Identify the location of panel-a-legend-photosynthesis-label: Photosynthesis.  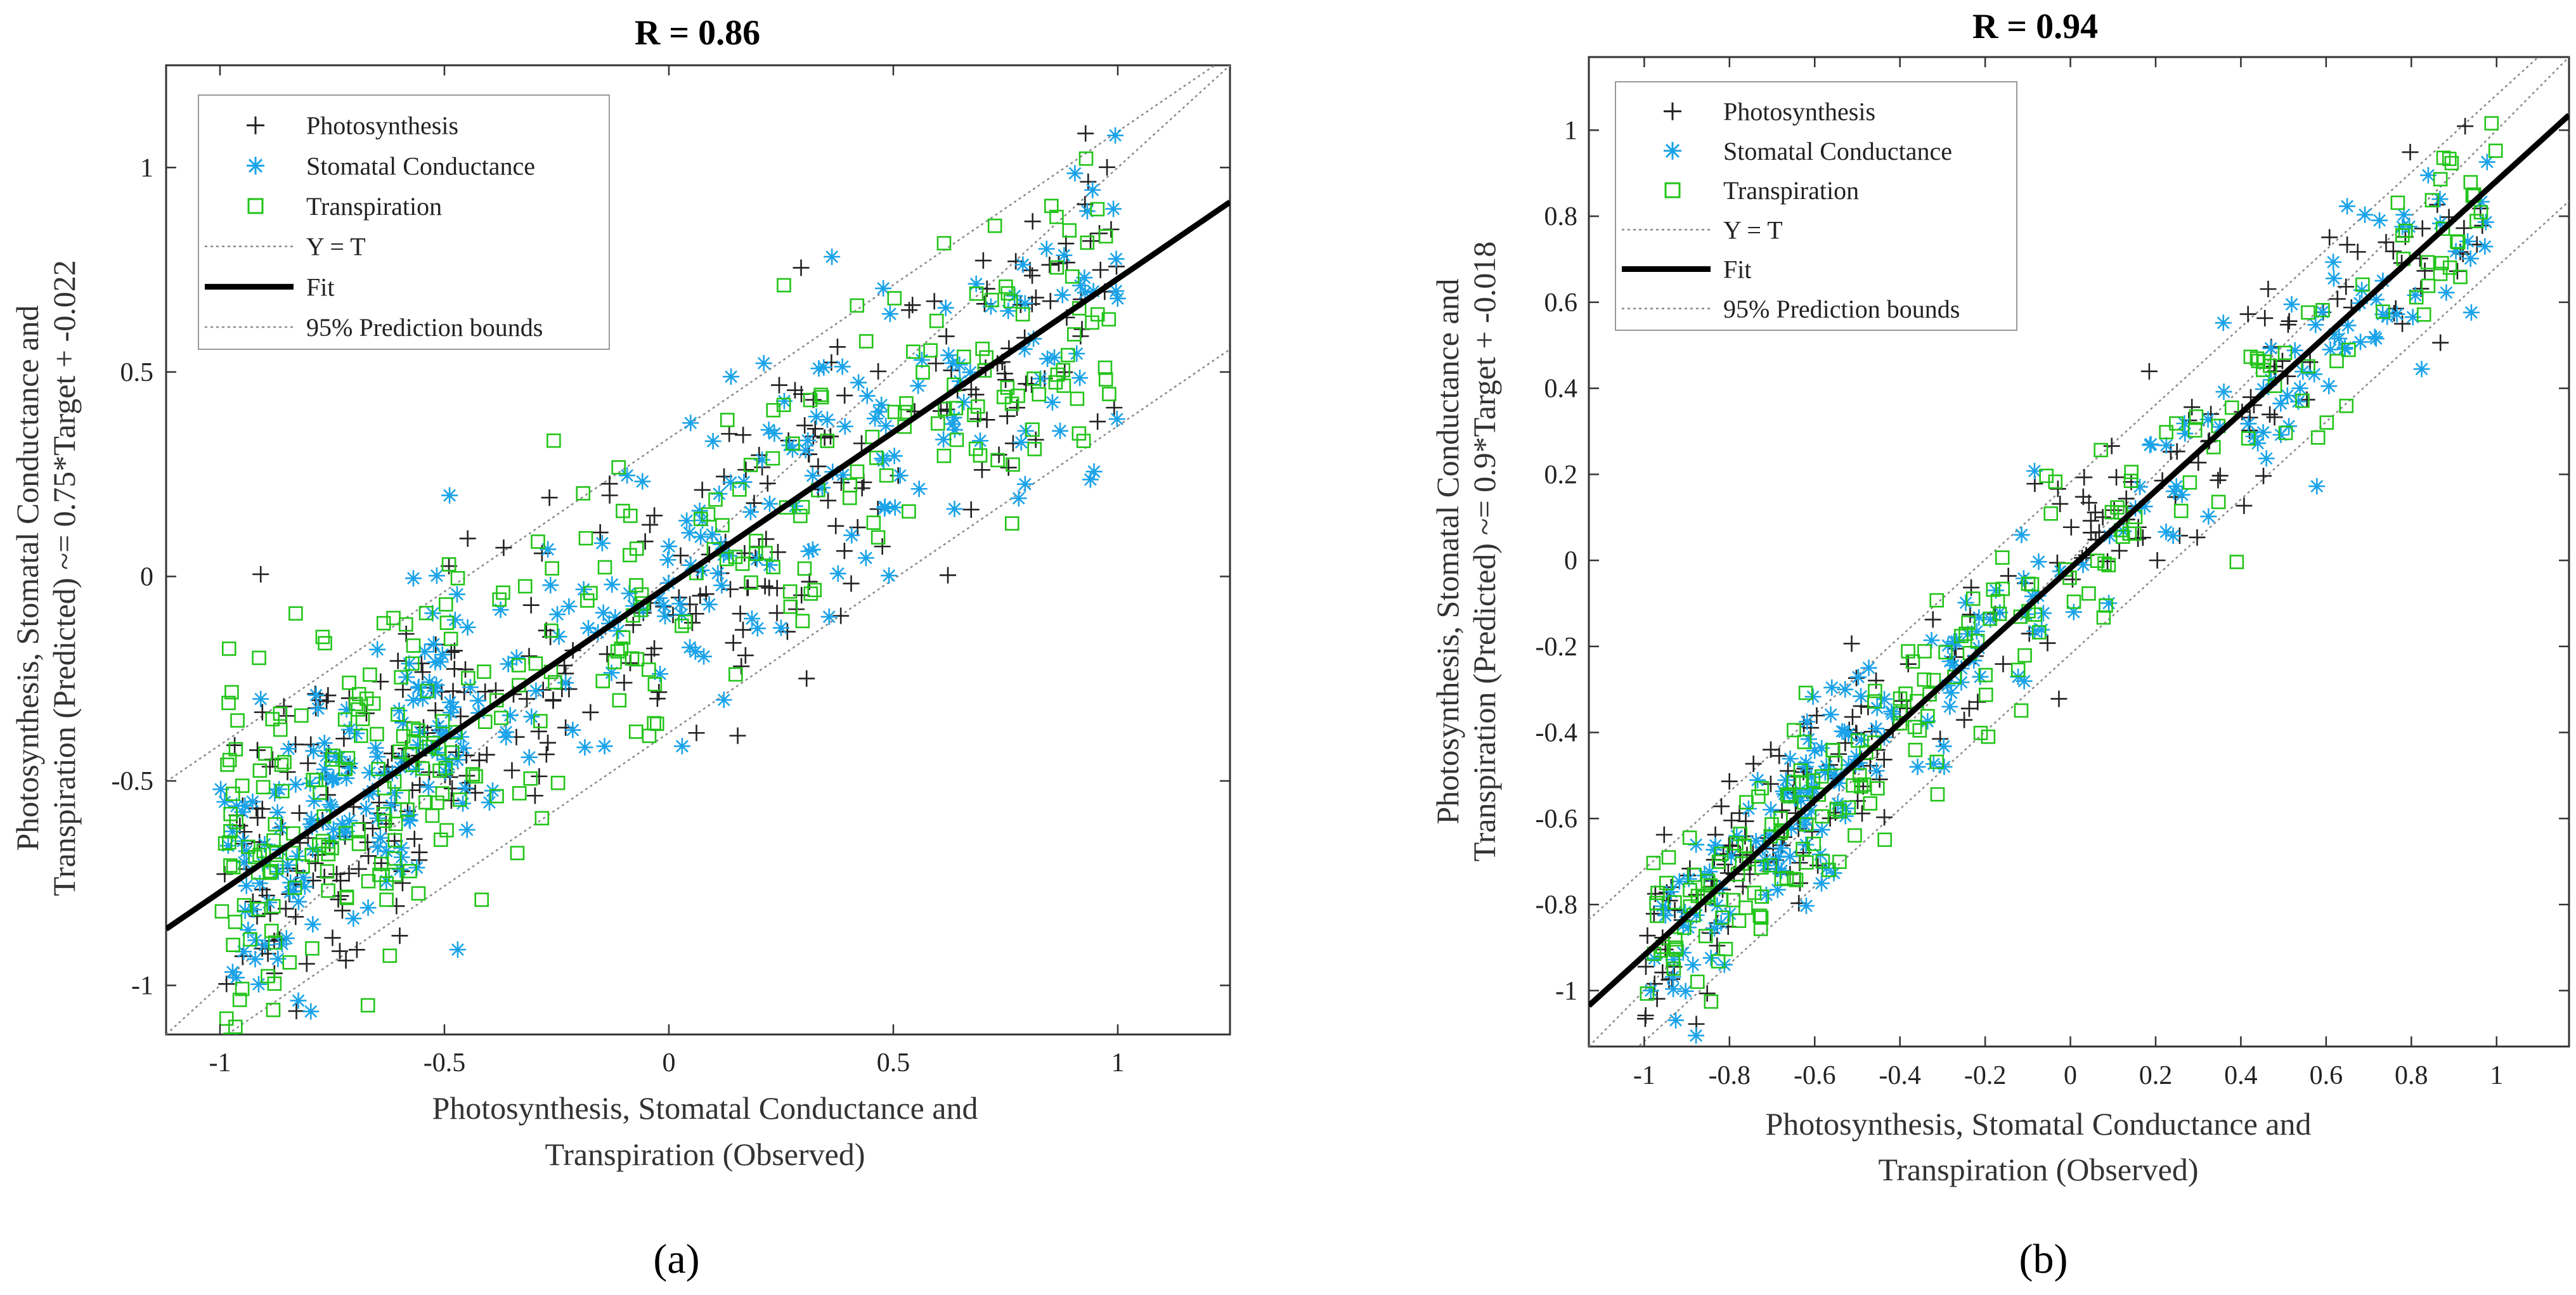
(382, 126).